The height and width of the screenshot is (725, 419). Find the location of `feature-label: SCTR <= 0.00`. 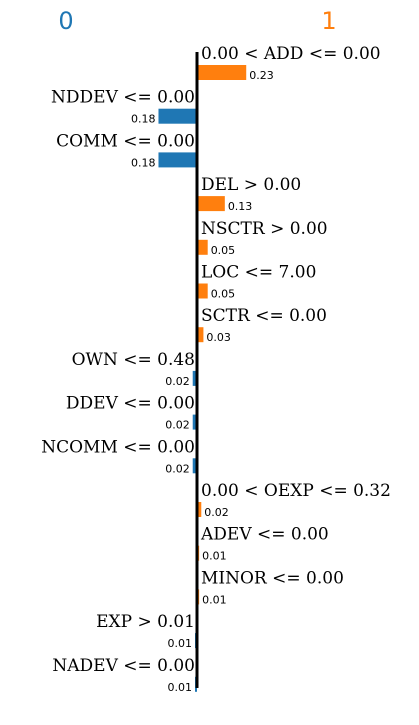

feature-label: SCTR <= 0.00 is located at coordinates (264, 316).